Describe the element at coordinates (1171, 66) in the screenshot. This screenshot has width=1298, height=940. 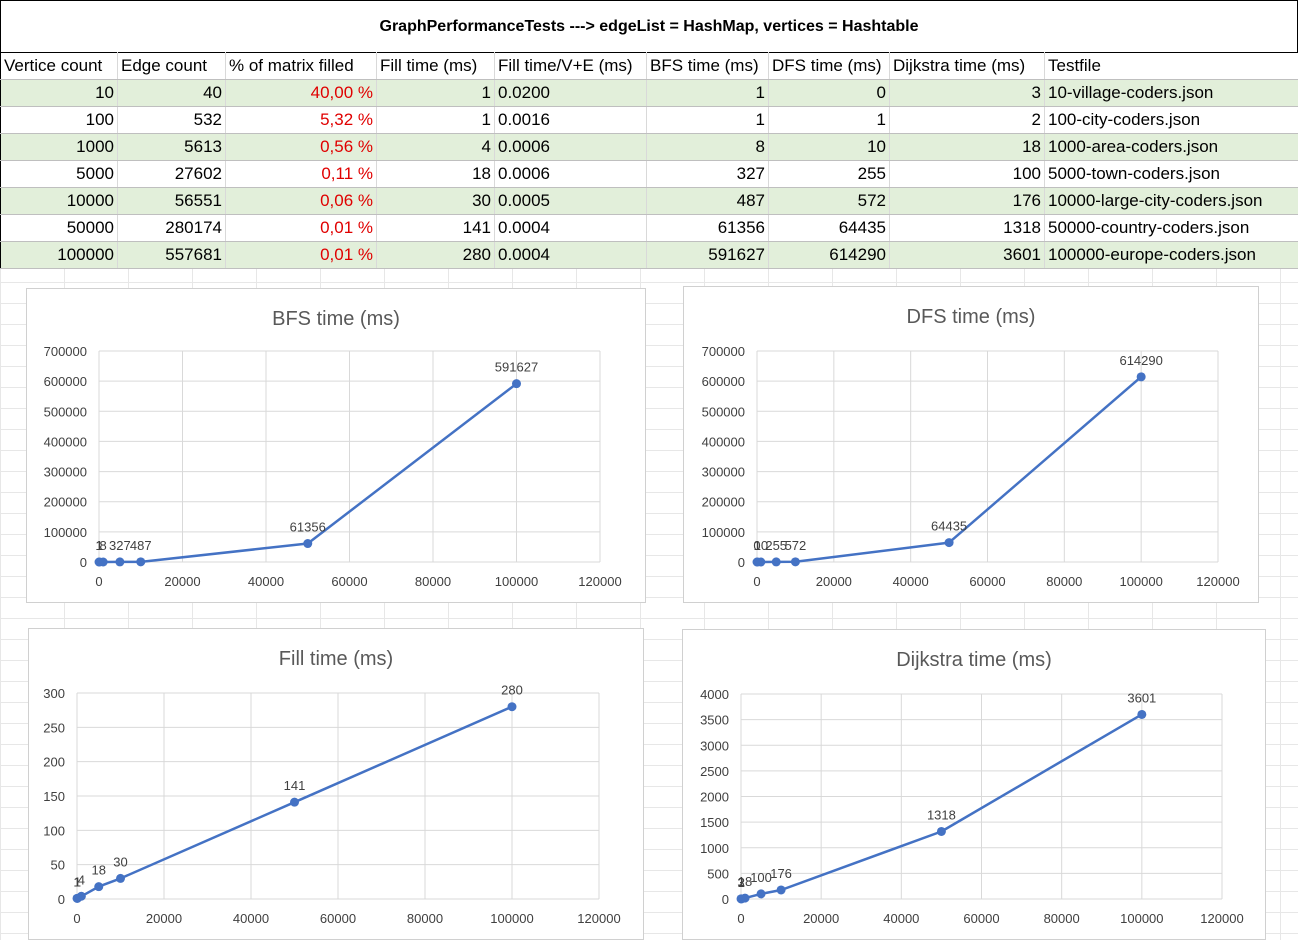
I see `header-cell: Testfile` at that location.